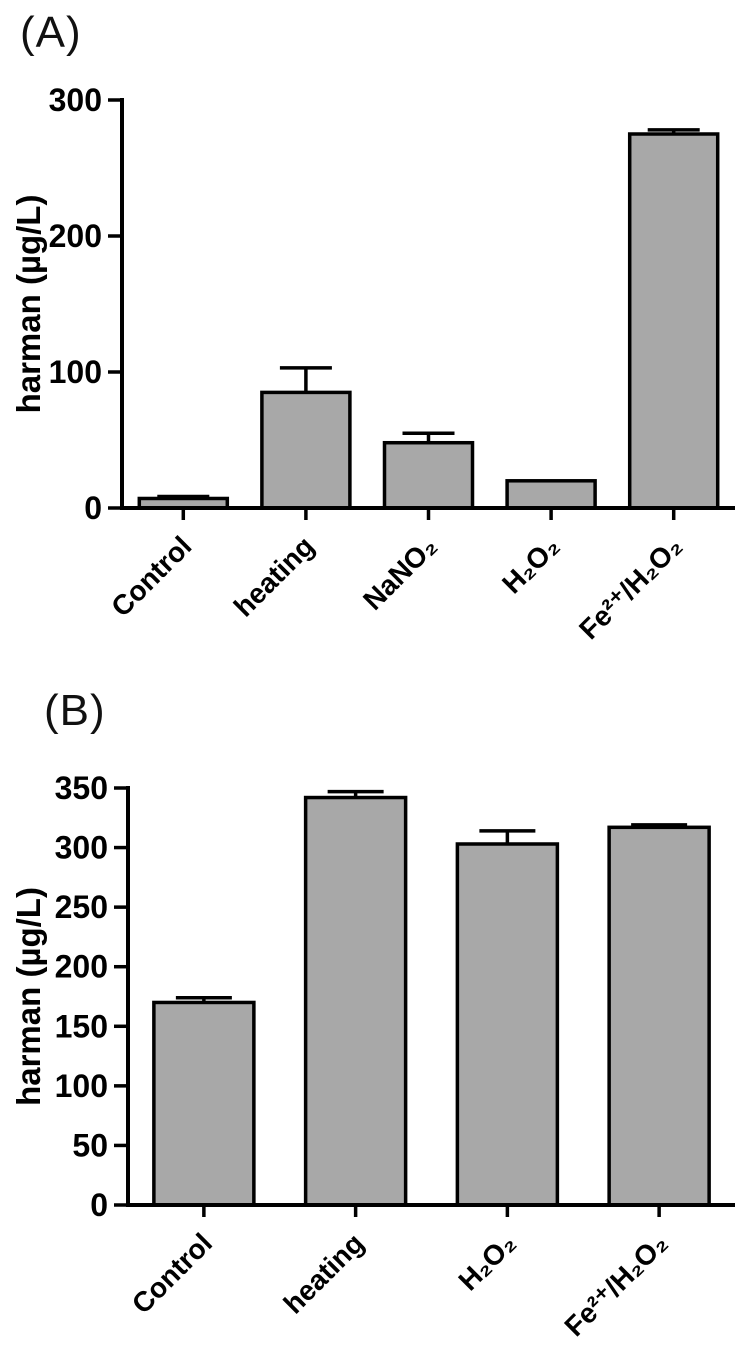 The image size is (751, 1363). I want to click on category-label: NaNO₂, so click(400, 573).